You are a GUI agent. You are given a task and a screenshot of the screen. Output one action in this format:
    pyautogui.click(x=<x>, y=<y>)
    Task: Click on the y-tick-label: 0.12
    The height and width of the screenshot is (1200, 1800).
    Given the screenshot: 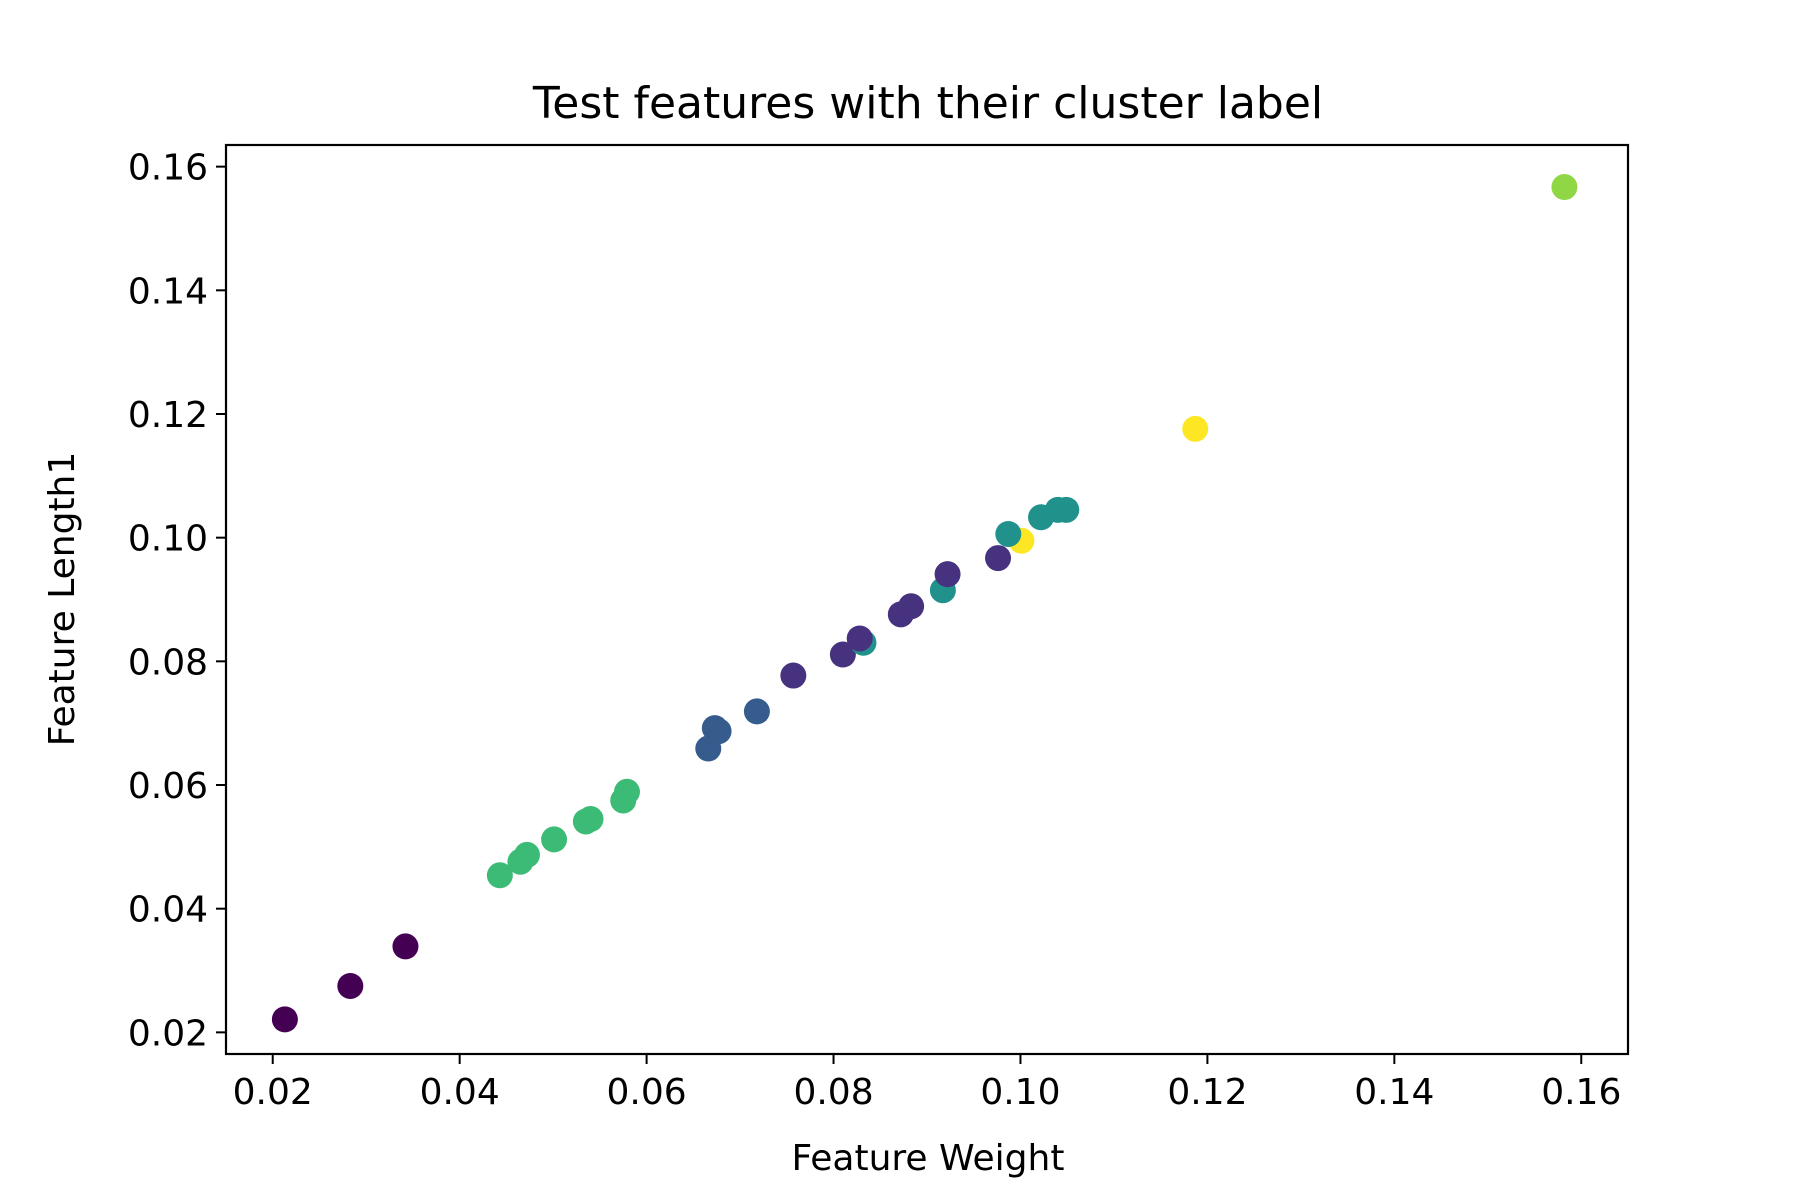 What is the action you would take?
    pyautogui.click(x=168, y=415)
    